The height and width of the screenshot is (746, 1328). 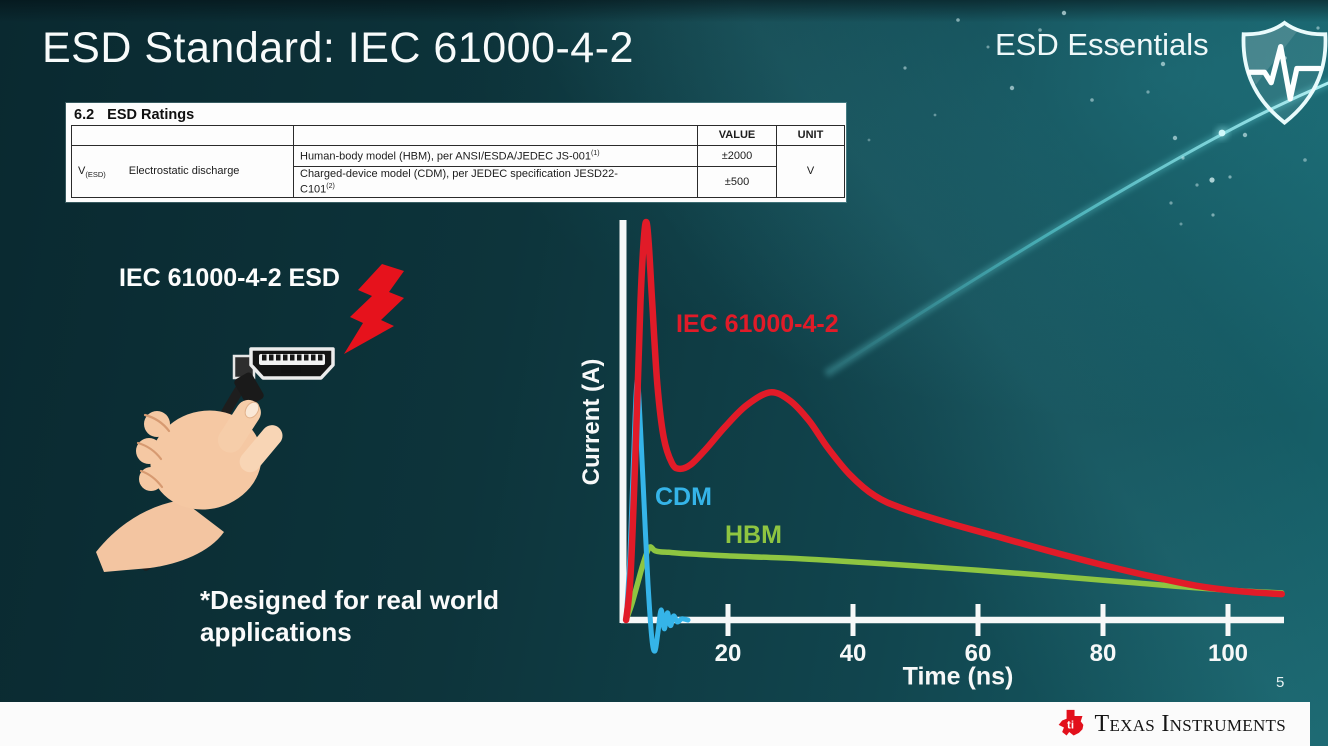 What do you see at coordinates (853, 653) in the screenshot?
I see `x-tick-label: 40` at bounding box center [853, 653].